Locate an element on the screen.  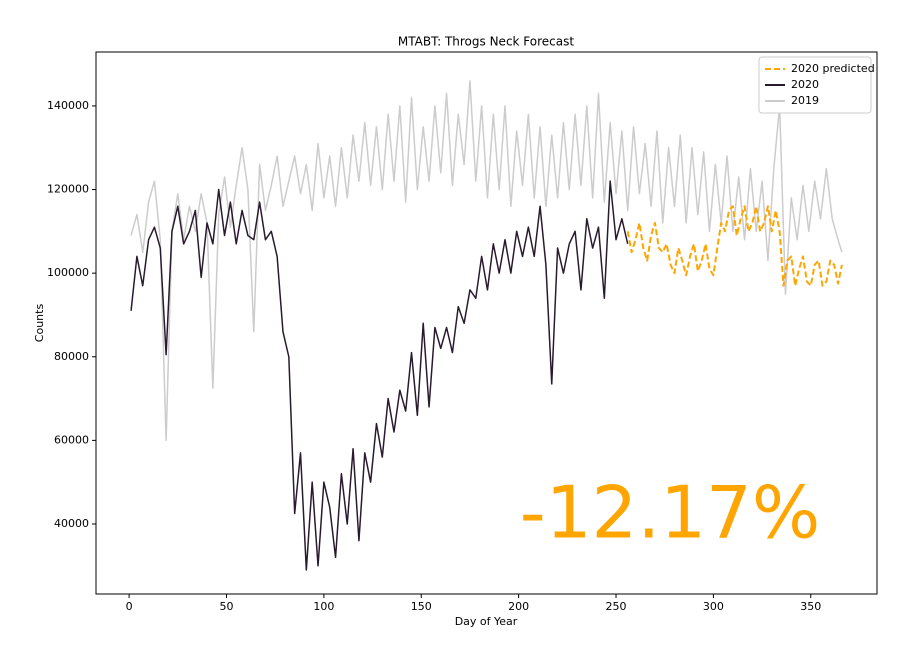
y-axis-label: Counts is located at coordinates (39, 323).